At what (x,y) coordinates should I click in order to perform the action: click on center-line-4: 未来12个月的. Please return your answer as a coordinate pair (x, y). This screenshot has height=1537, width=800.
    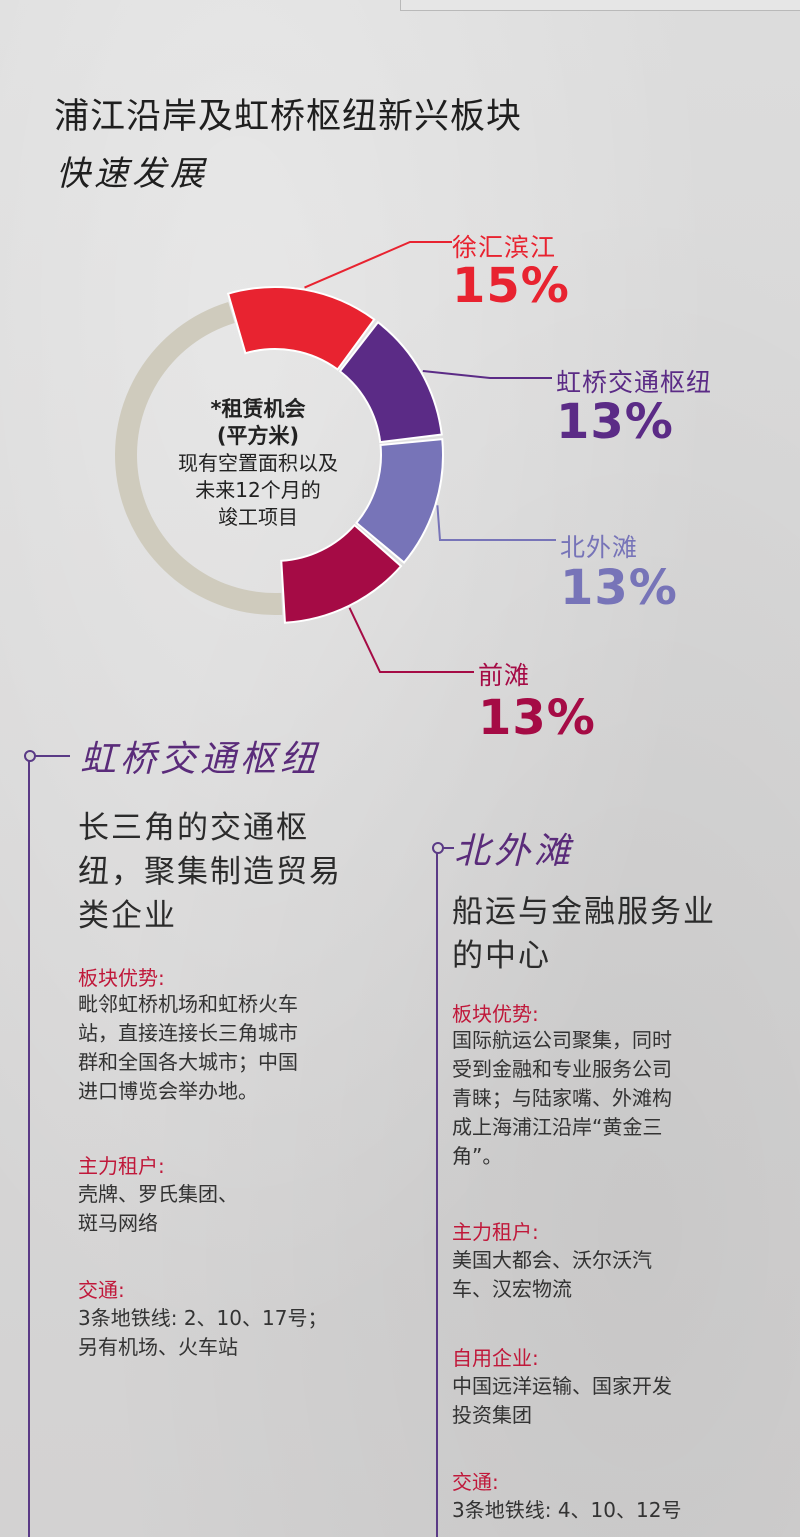
    Looking at the image, I should click on (258, 490).